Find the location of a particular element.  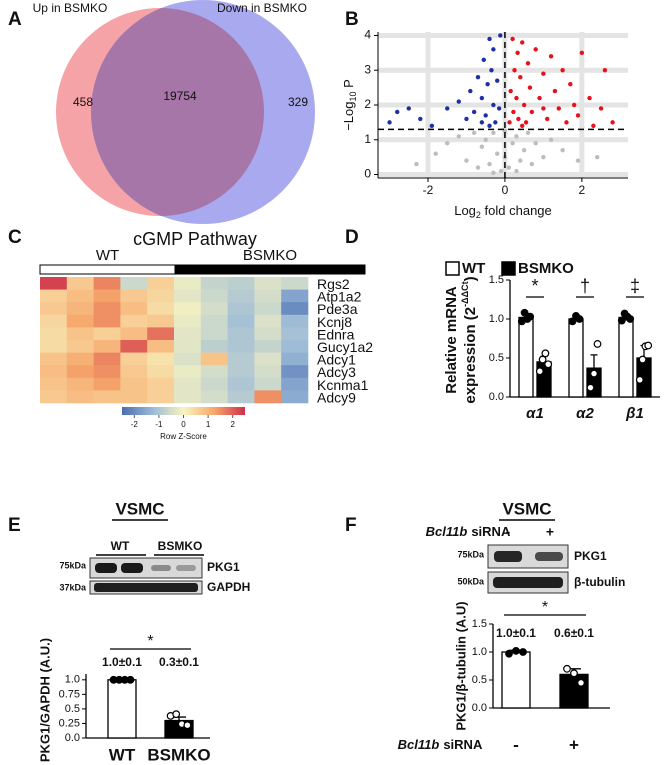

y-axis-title: −Log10 P is located at coordinates (349, 105).